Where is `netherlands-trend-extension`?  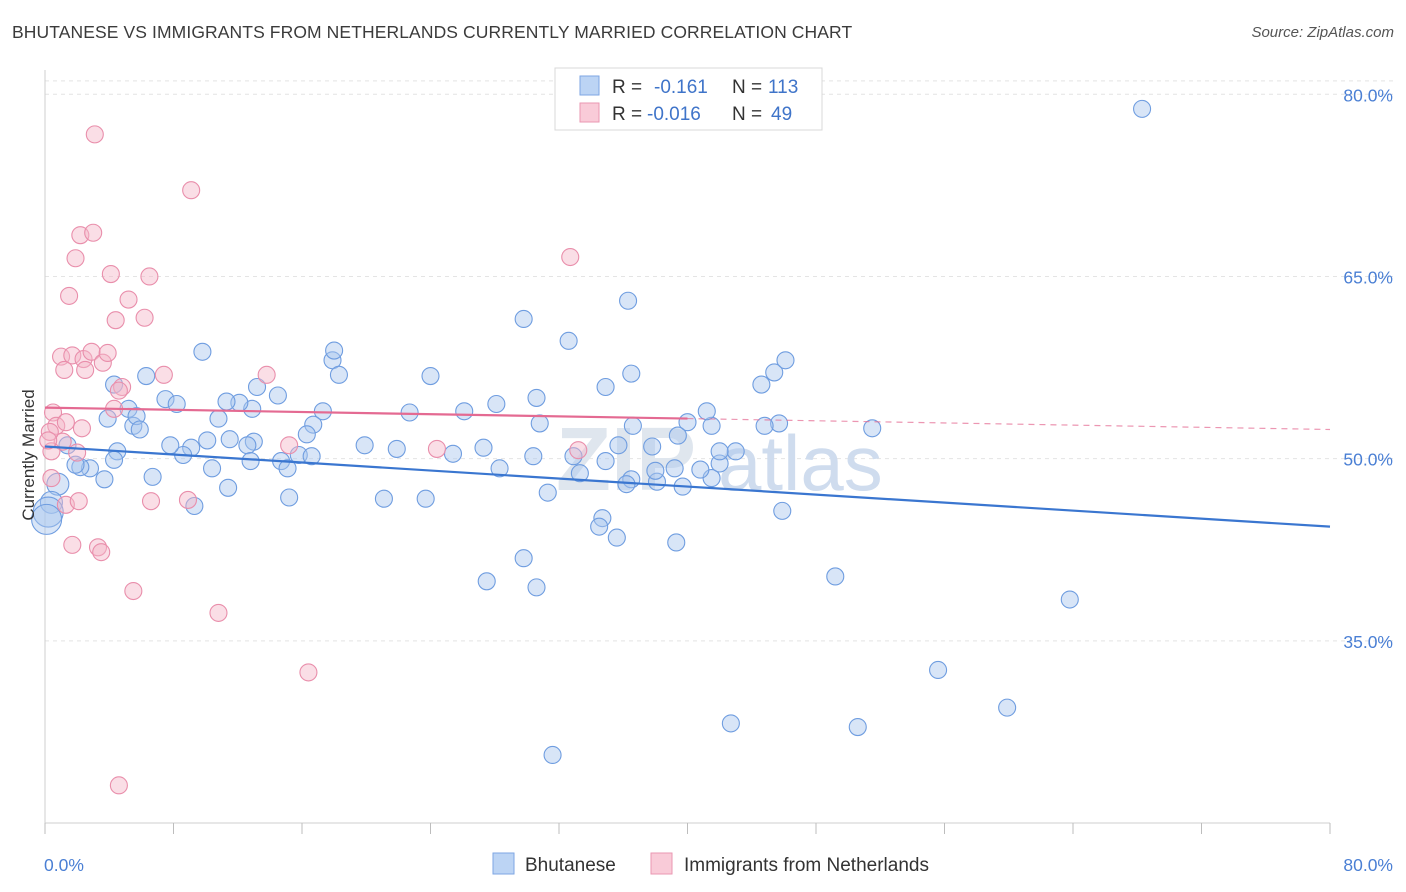 netherlands-trend-extension is located at coordinates (1009, 424).